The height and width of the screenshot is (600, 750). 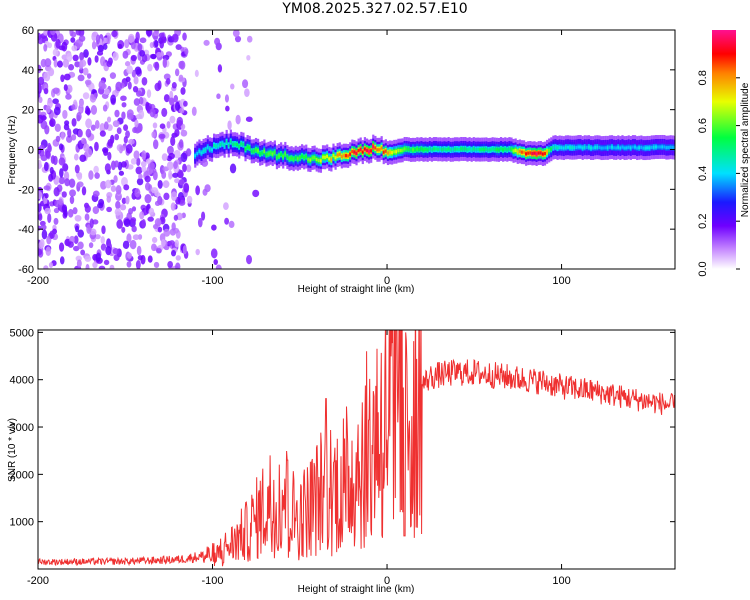 What do you see at coordinates (356, 589) in the screenshot?
I see `snr-x-axis-label: Height of straight line (km)` at bounding box center [356, 589].